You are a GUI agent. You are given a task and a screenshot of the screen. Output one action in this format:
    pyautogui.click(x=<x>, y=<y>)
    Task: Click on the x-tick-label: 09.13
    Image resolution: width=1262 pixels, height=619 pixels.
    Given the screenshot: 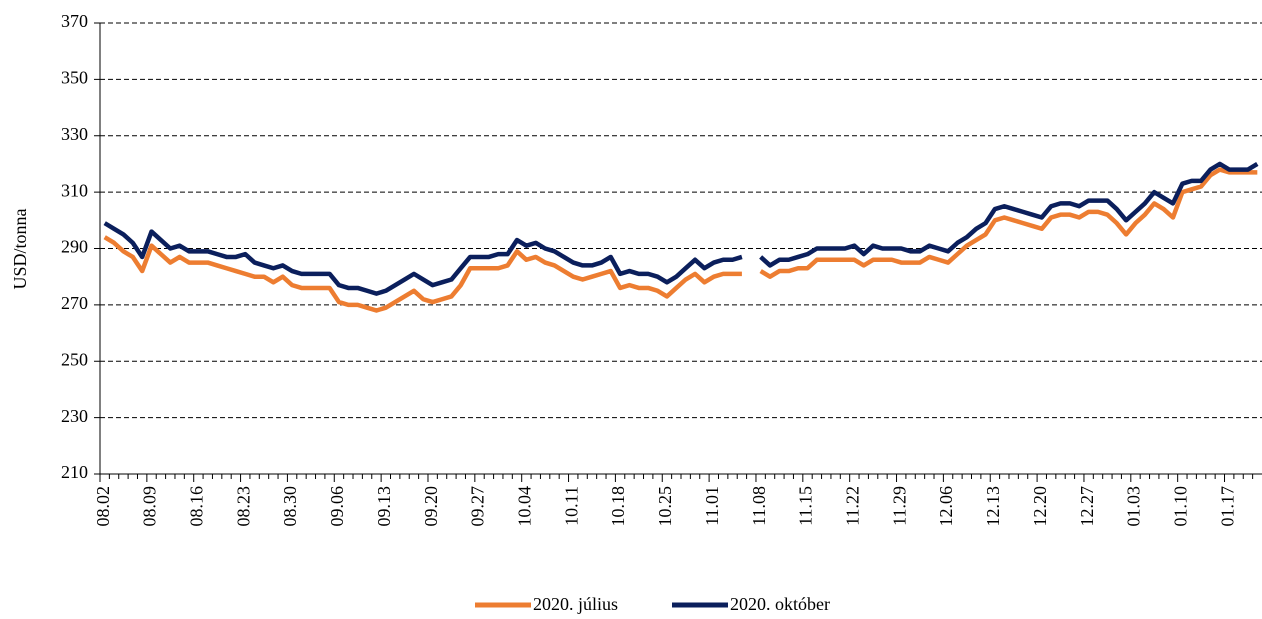 What is the action you would take?
    pyautogui.click(x=384, y=506)
    